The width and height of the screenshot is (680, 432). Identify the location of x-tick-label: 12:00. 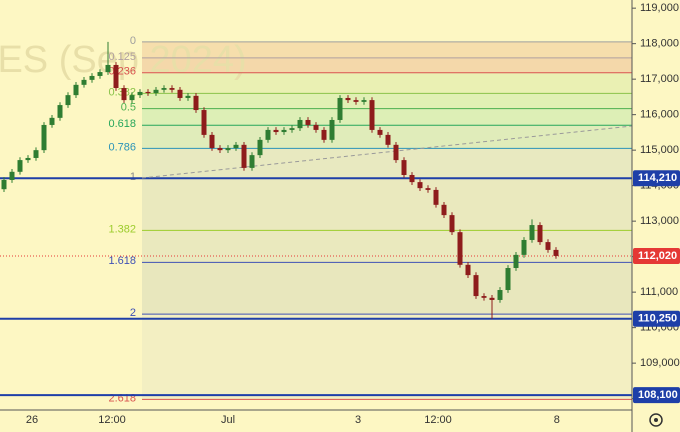
(438, 420).